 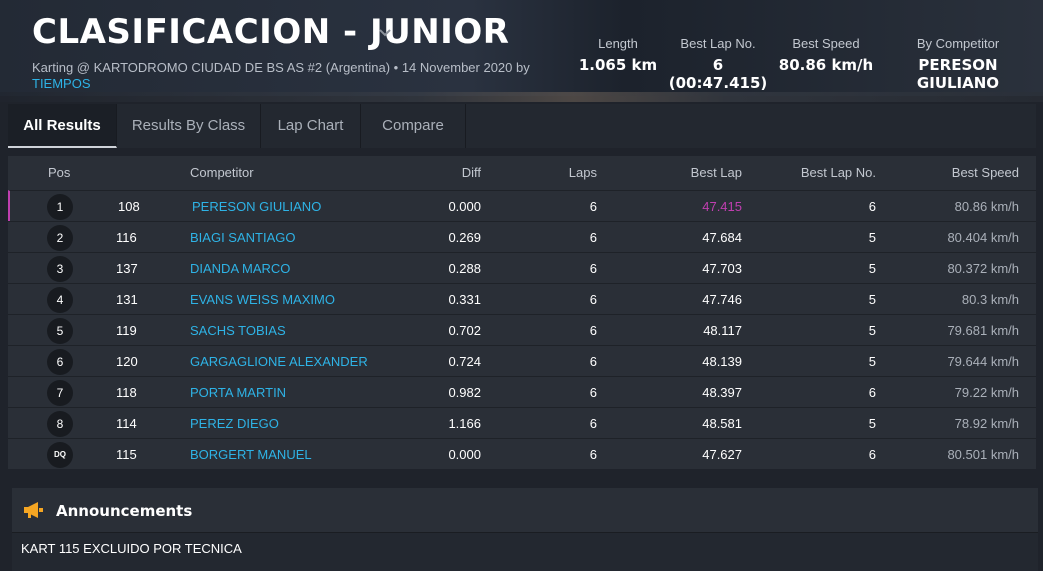 I want to click on stat-label: Best Speed, so click(x=826, y=43).